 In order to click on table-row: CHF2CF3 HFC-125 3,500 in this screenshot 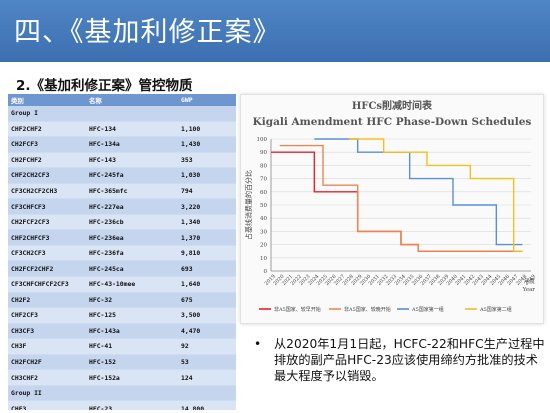, I will do `click(122, 315)`.